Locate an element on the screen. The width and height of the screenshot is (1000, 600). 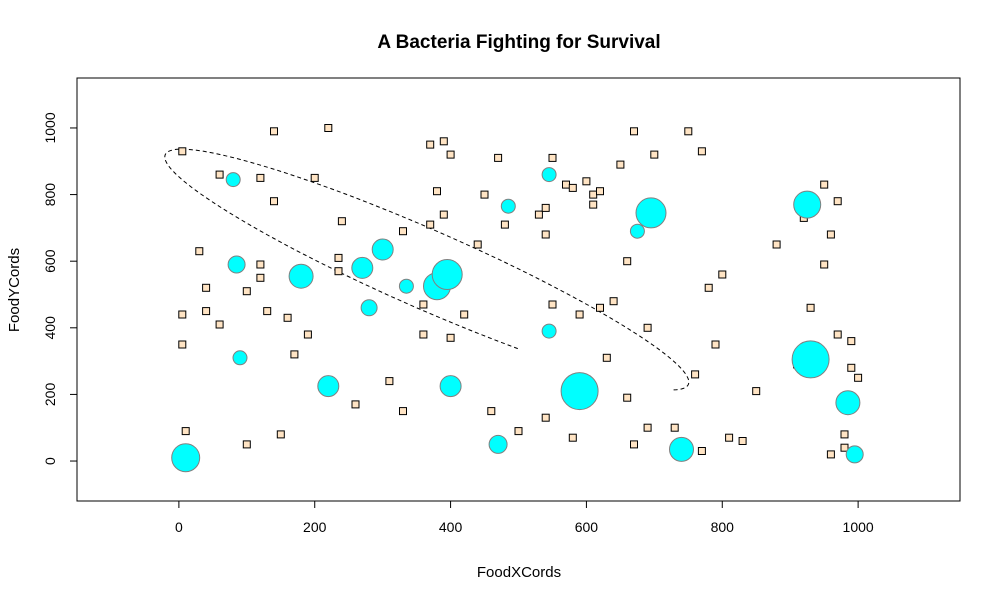
x-tick-label: 400 is located at coordinates (451, 527).